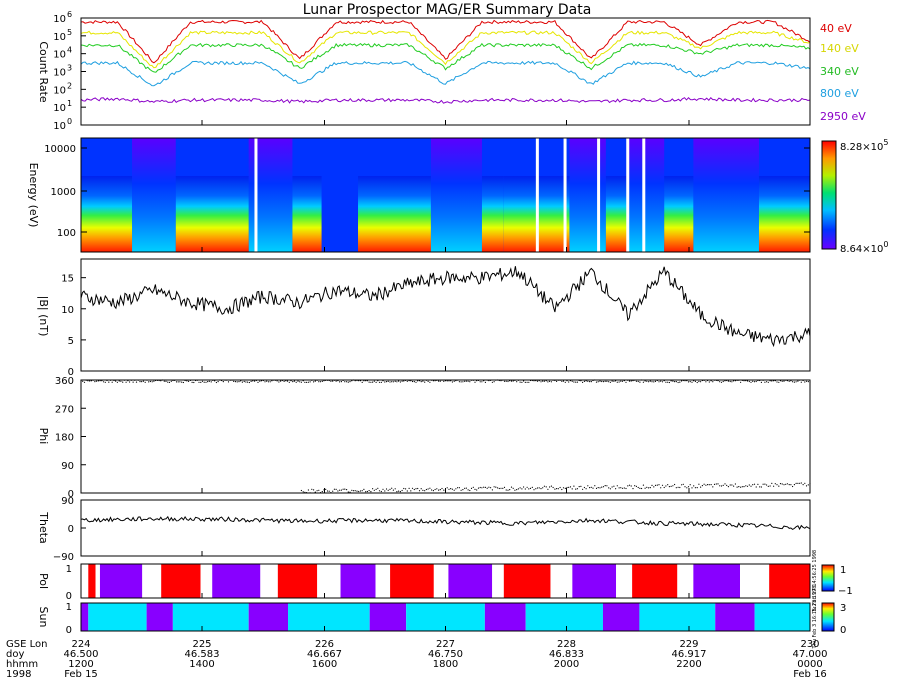 Image resolution: width=900 pixels, height=700 pixels. I want to click on energy-colorbar, so click(829, 195).